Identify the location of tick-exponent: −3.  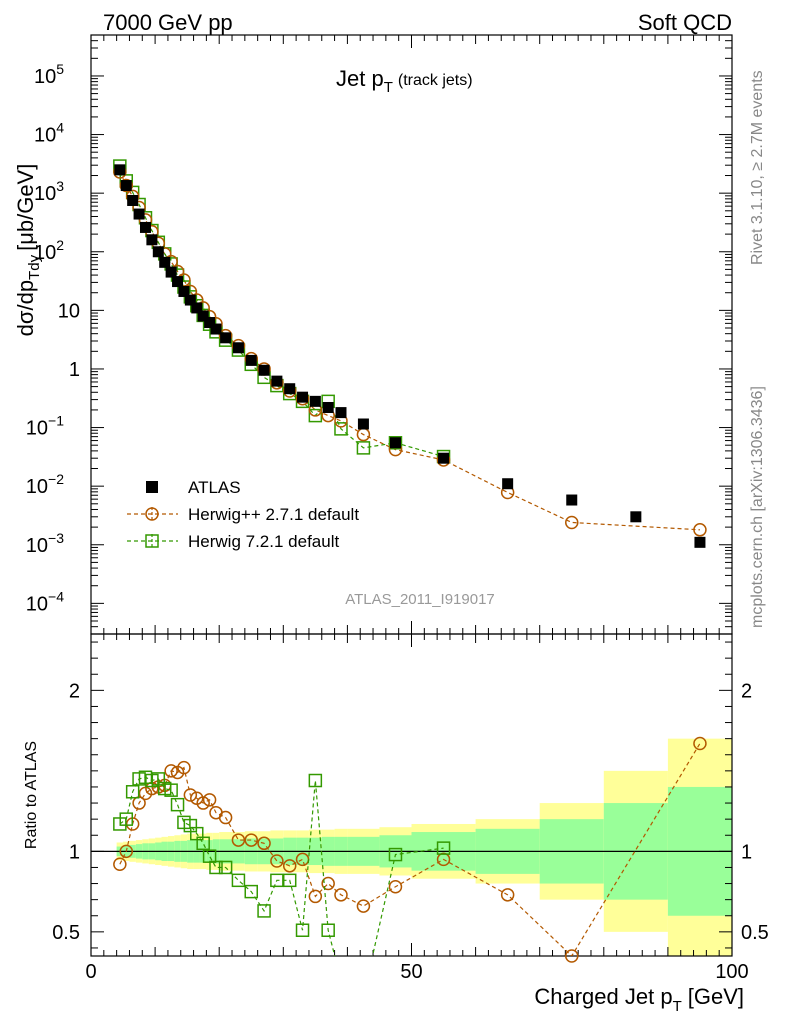
(56, 538).